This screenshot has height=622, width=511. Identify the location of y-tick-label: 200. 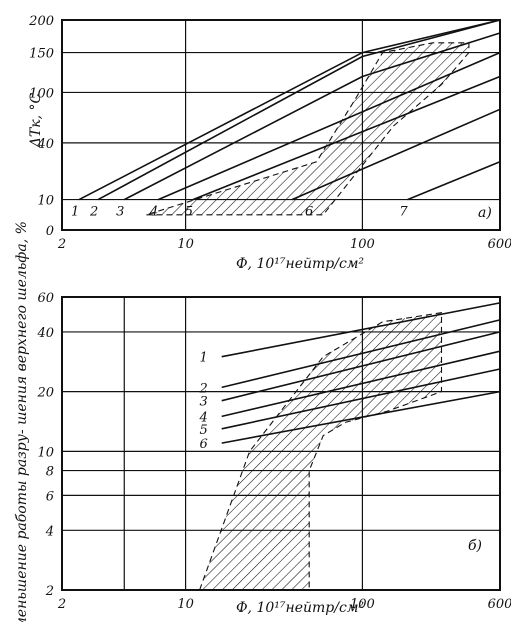
(41, 21).